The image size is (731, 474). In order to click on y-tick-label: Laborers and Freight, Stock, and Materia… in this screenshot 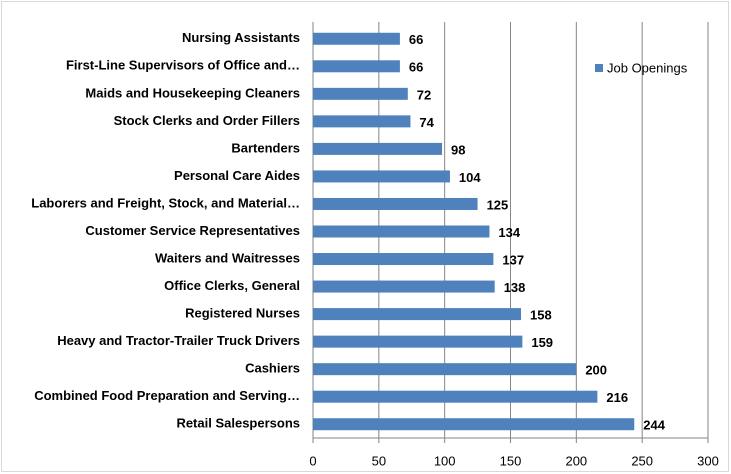, I will do `click(165, 202)`.